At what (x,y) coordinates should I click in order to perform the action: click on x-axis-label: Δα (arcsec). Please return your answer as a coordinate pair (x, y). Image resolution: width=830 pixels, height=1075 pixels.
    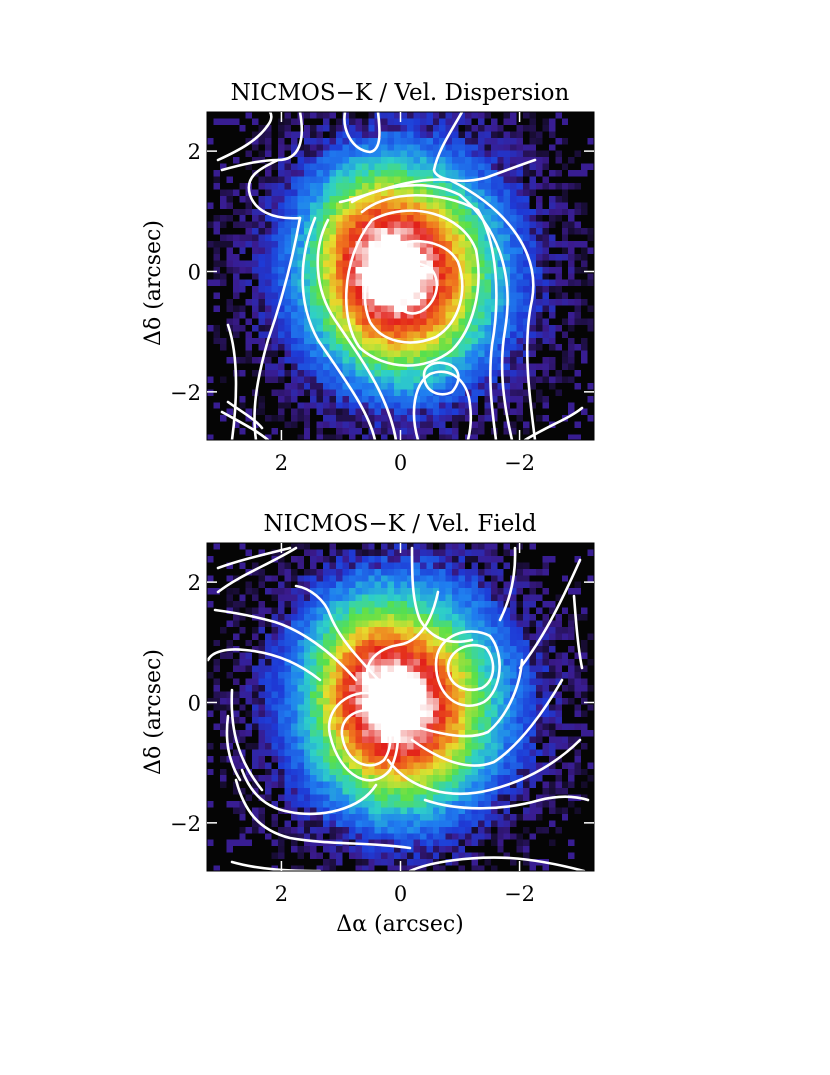
    Looking at the image, I should click on (400, 924).